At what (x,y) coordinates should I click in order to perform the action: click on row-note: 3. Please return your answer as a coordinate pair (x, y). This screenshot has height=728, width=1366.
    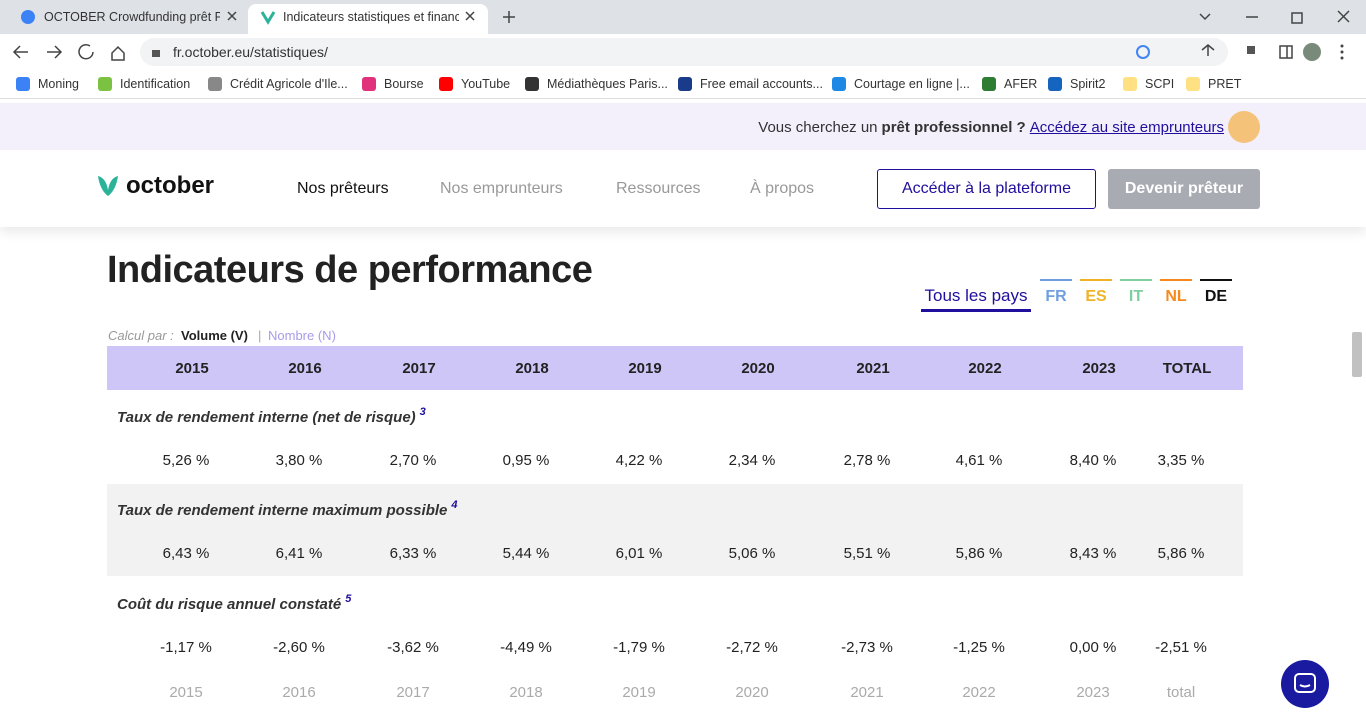
    Looking at the image, I should click on (422, 412).